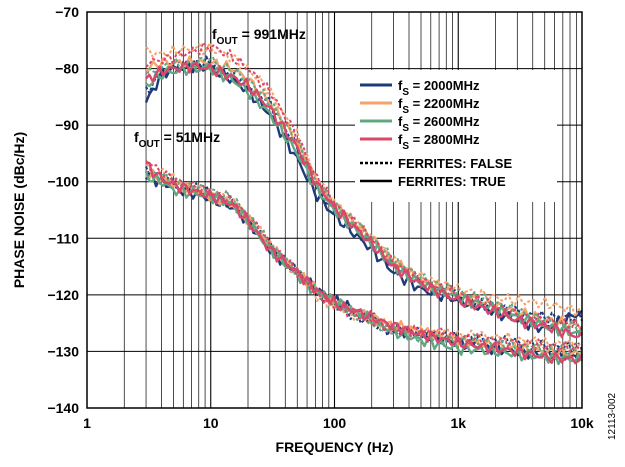 Image resolution: width=625 pixels, height=467 pixels. I want to click on annotation-fout-51: fOUT = 51MHz, so click(177, 139).